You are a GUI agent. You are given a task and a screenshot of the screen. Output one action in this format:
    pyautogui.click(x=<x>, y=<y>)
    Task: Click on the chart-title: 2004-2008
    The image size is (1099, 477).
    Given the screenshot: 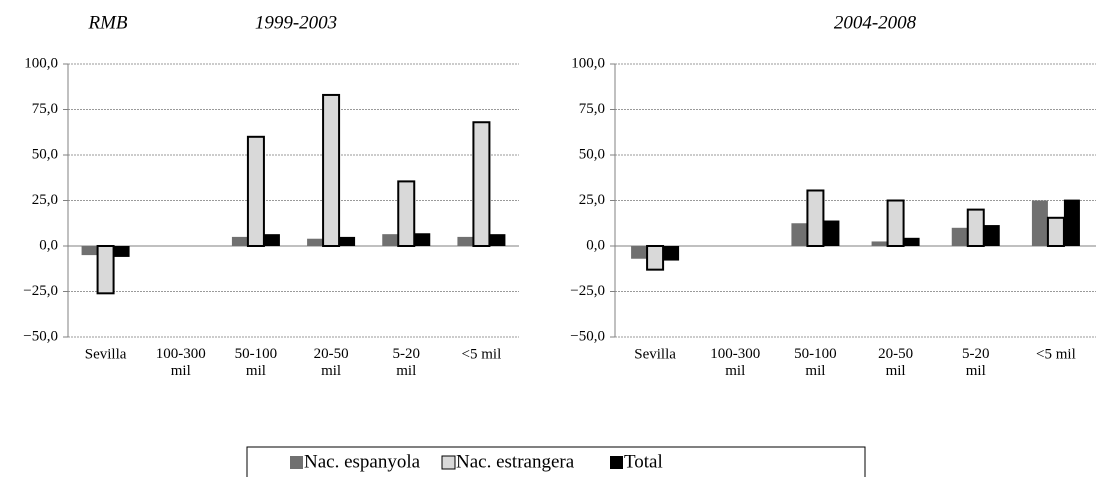 What is the action you would take?
    pyautogui.click(x=875, y=22)
    